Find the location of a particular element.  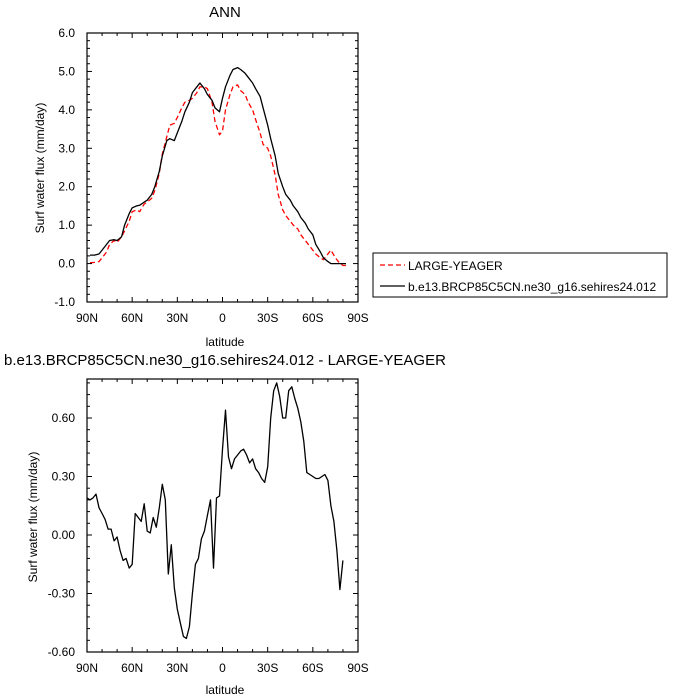

chart-top-x-tick-label: 30S is located at coordinates (267, 318).